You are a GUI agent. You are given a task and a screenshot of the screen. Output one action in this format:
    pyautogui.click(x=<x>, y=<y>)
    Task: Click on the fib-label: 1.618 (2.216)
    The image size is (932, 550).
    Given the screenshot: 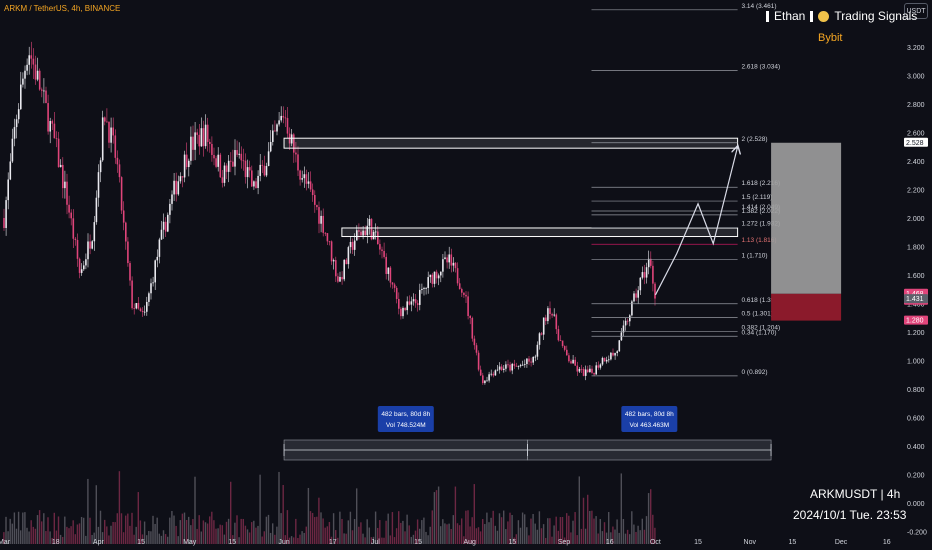 What is the action you would take?
    pyautogui.click(x=760, y=183)
    